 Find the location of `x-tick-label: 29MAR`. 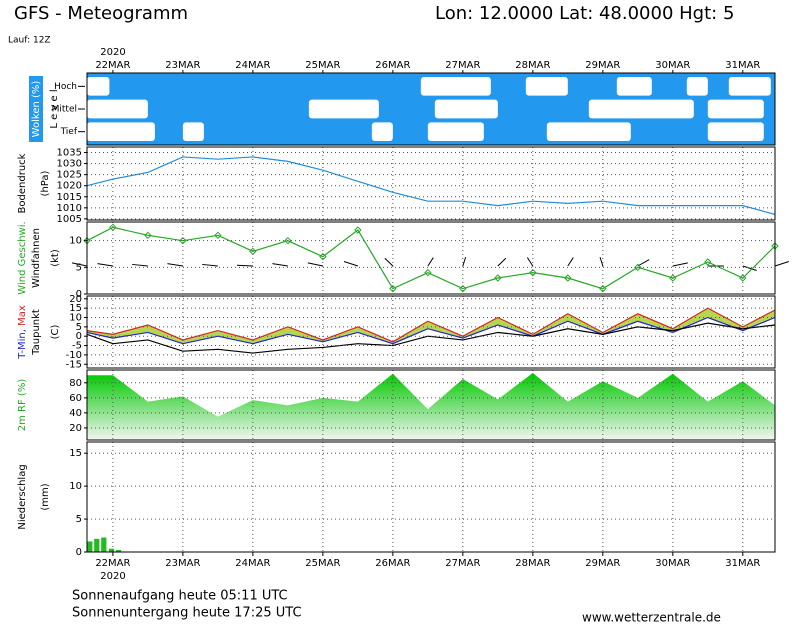

x-tick-label: 29MAR is located at coordinates (602, 563).